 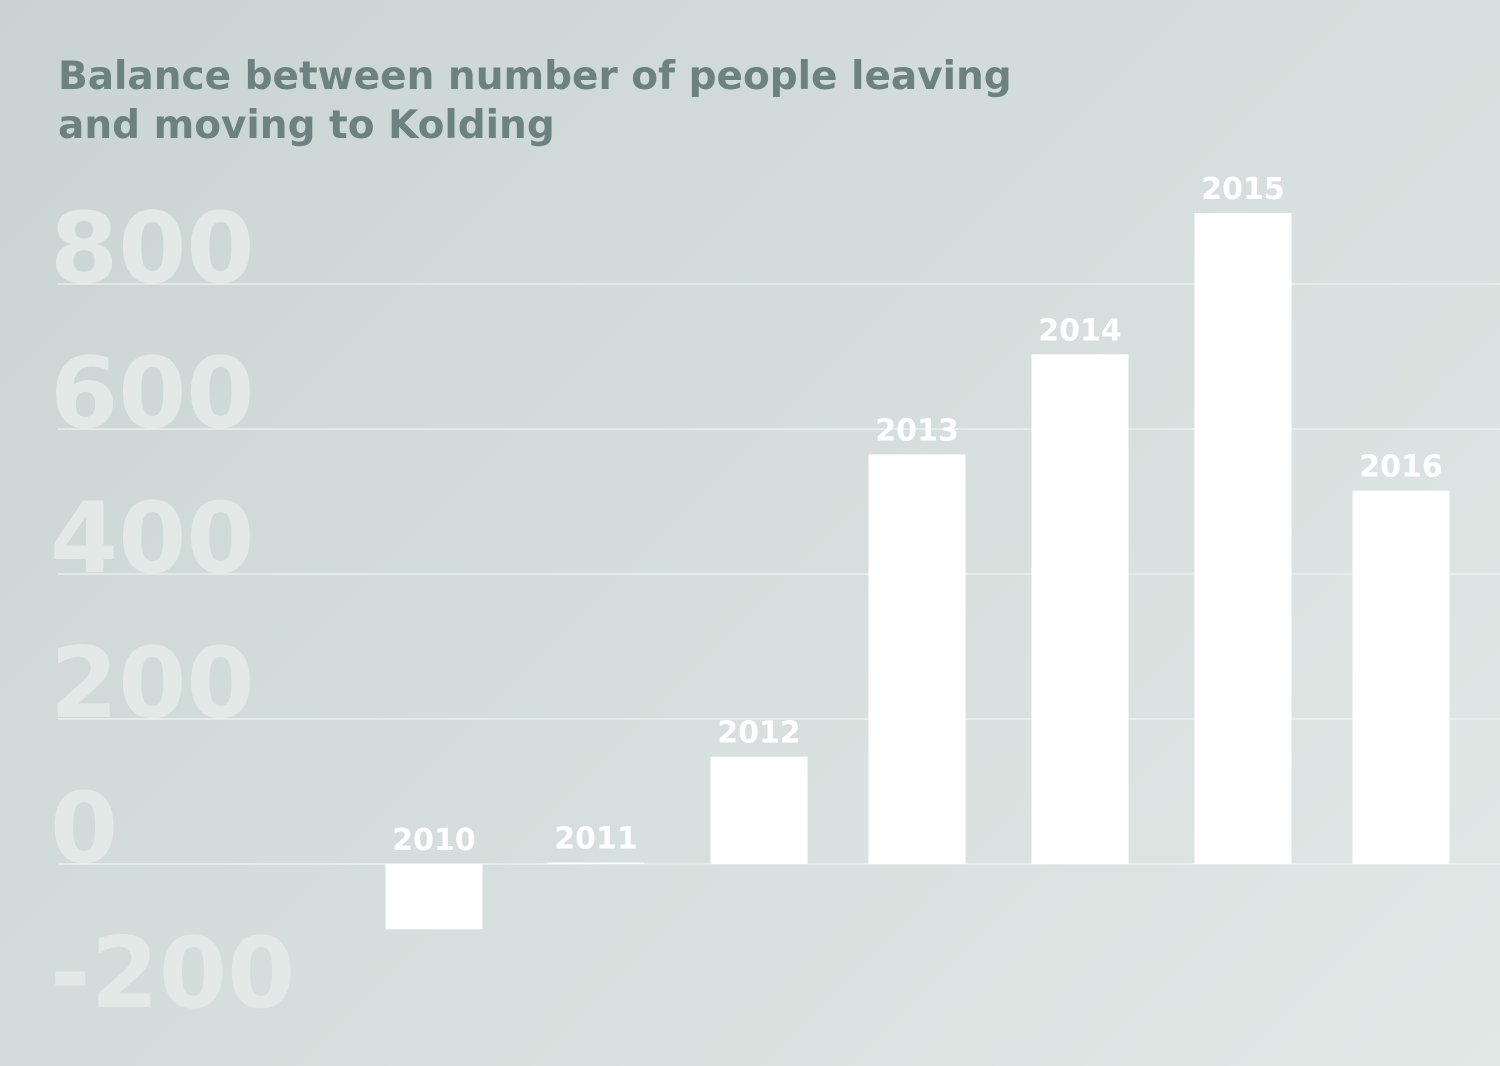 I want to click on bar-label: 2014, so click(x=1080, y=330).